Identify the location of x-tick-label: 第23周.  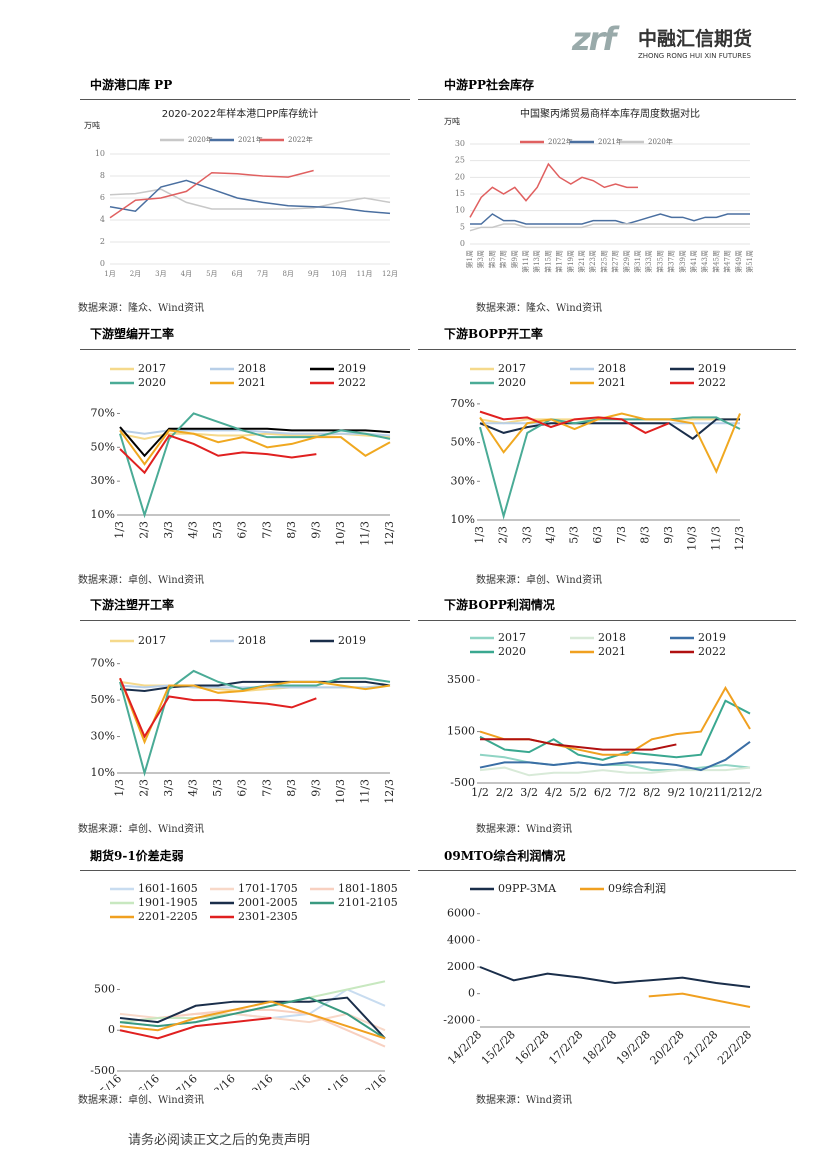
(592, 261).